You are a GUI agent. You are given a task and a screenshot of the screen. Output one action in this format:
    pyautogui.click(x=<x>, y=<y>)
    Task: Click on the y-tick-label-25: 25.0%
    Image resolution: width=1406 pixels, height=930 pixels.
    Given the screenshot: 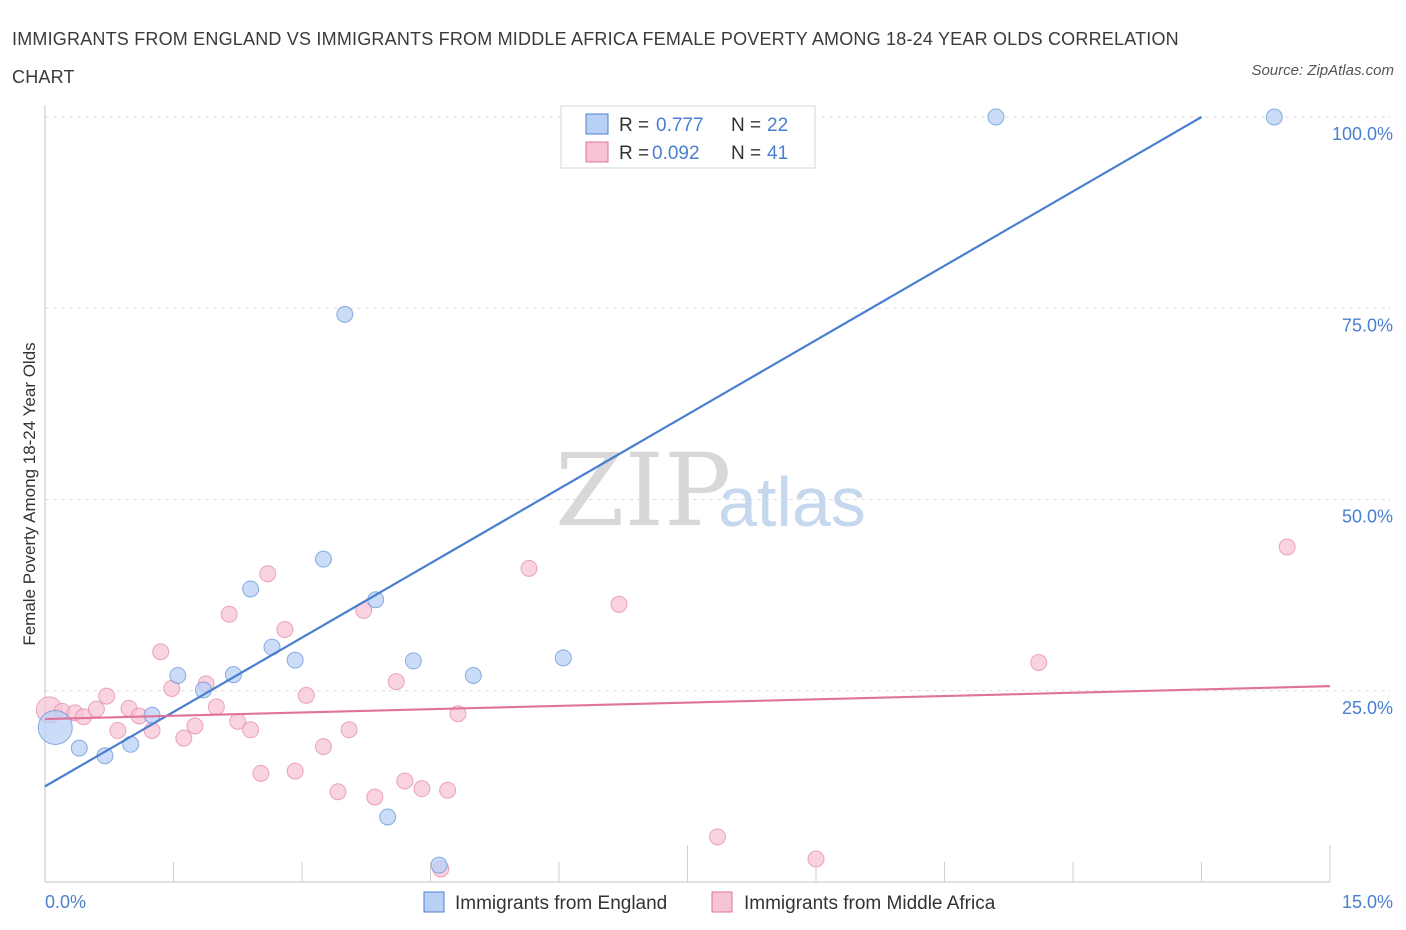 What is the action you would take?
    pyautogui.click(x=1367, y=708)
    